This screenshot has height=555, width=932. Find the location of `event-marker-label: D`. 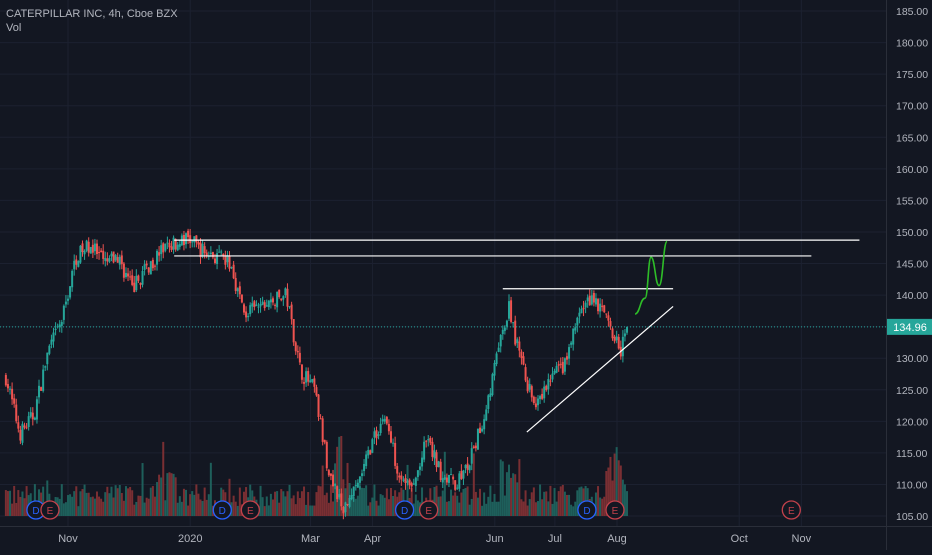

event-marker-label: D is located at coordinates (35, 511).